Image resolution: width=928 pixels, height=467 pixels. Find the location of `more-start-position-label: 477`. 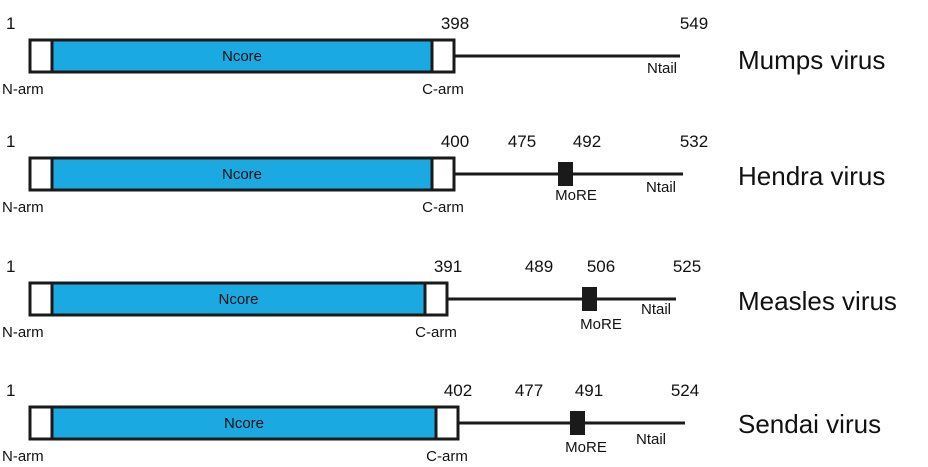

more-start-position-label: 477 is located at coordinates (529, 390).